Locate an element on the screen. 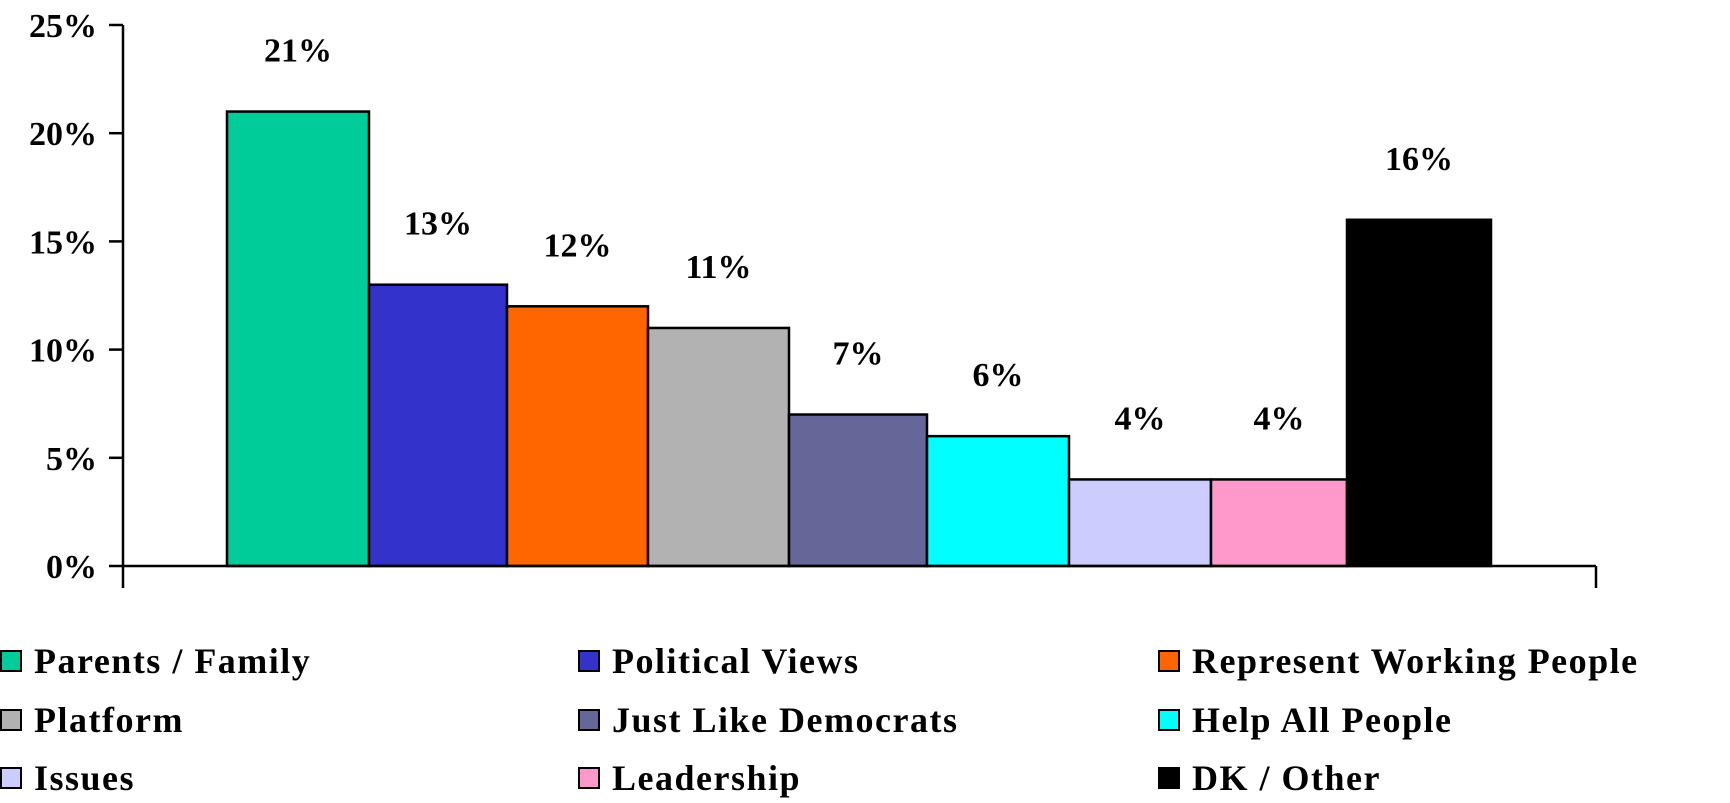 The width and height of the screenshot is (1730, 803). legend-label: Leadership is located at coordinates (707, 778).